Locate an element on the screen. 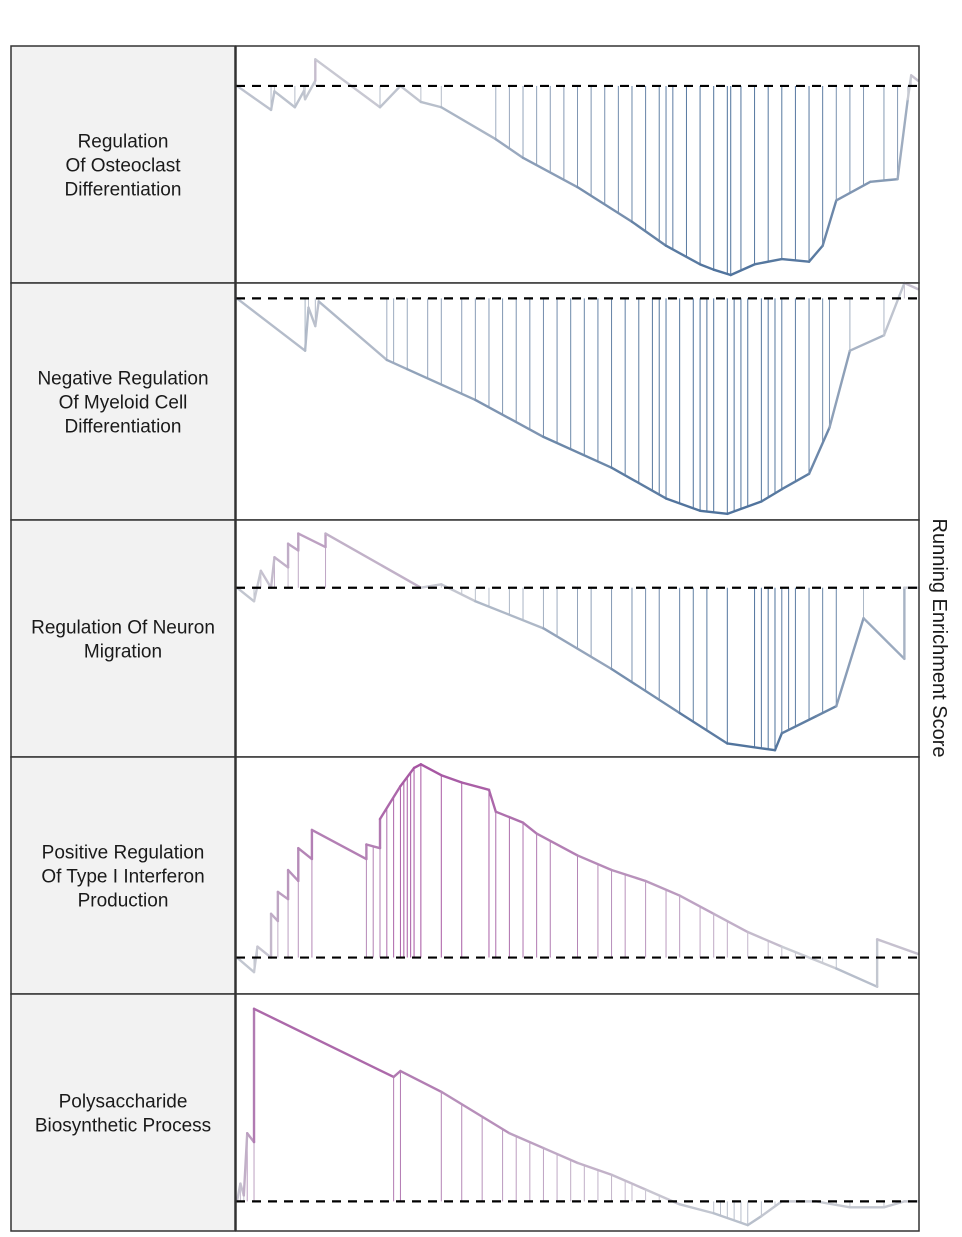  panel-strip: Regulation Of Neuron Migration is located at coordinates (123, 638).